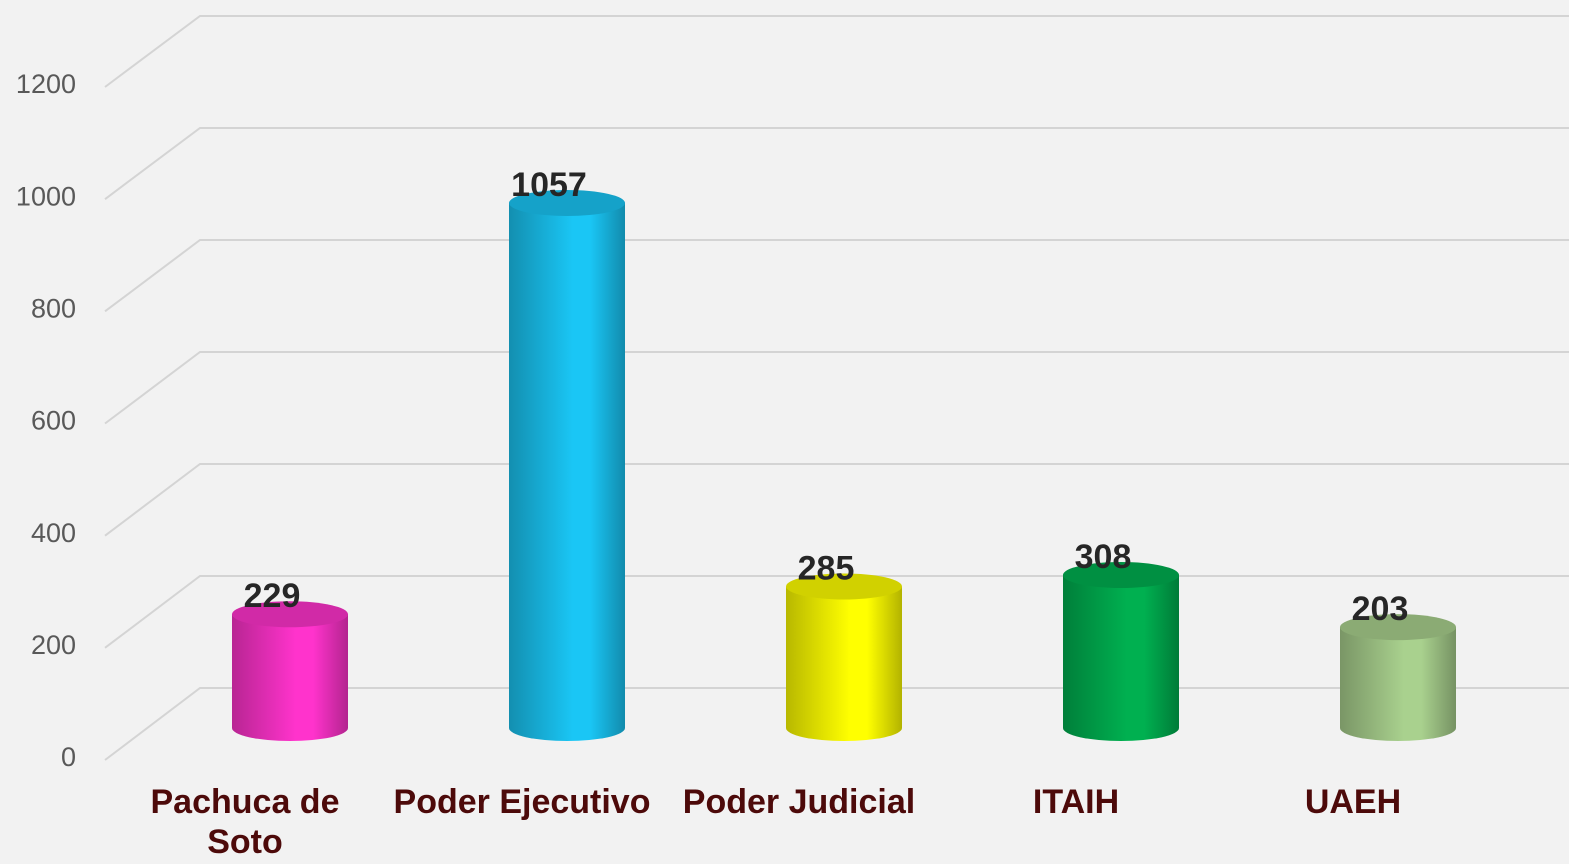 This screenshot has width=1569, height=864. Describe the element at coordinates (46, 84) in the screenshot. I see `y-tick-label: 1200` at that location.